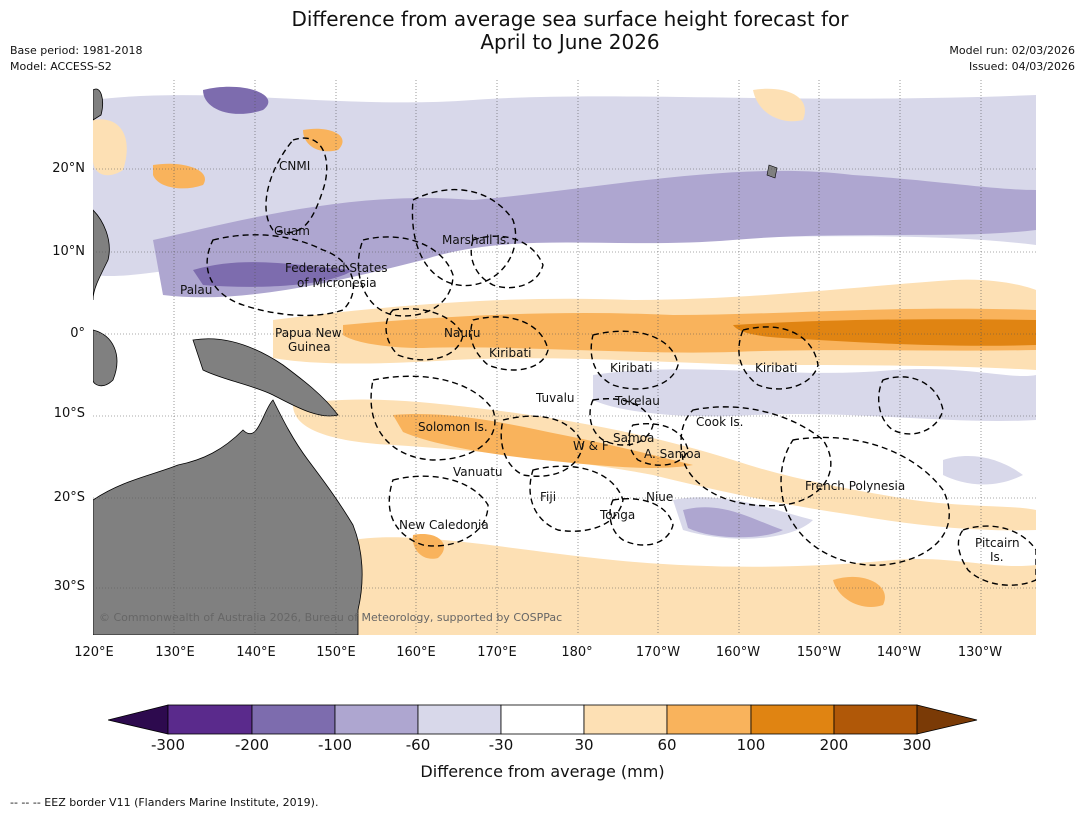 This screenshot has width=1085, height=816. What do you see at coordinates (591, 446) in the screenshot?
I see `label-wf: W & F` at bounding box center [591, 446].